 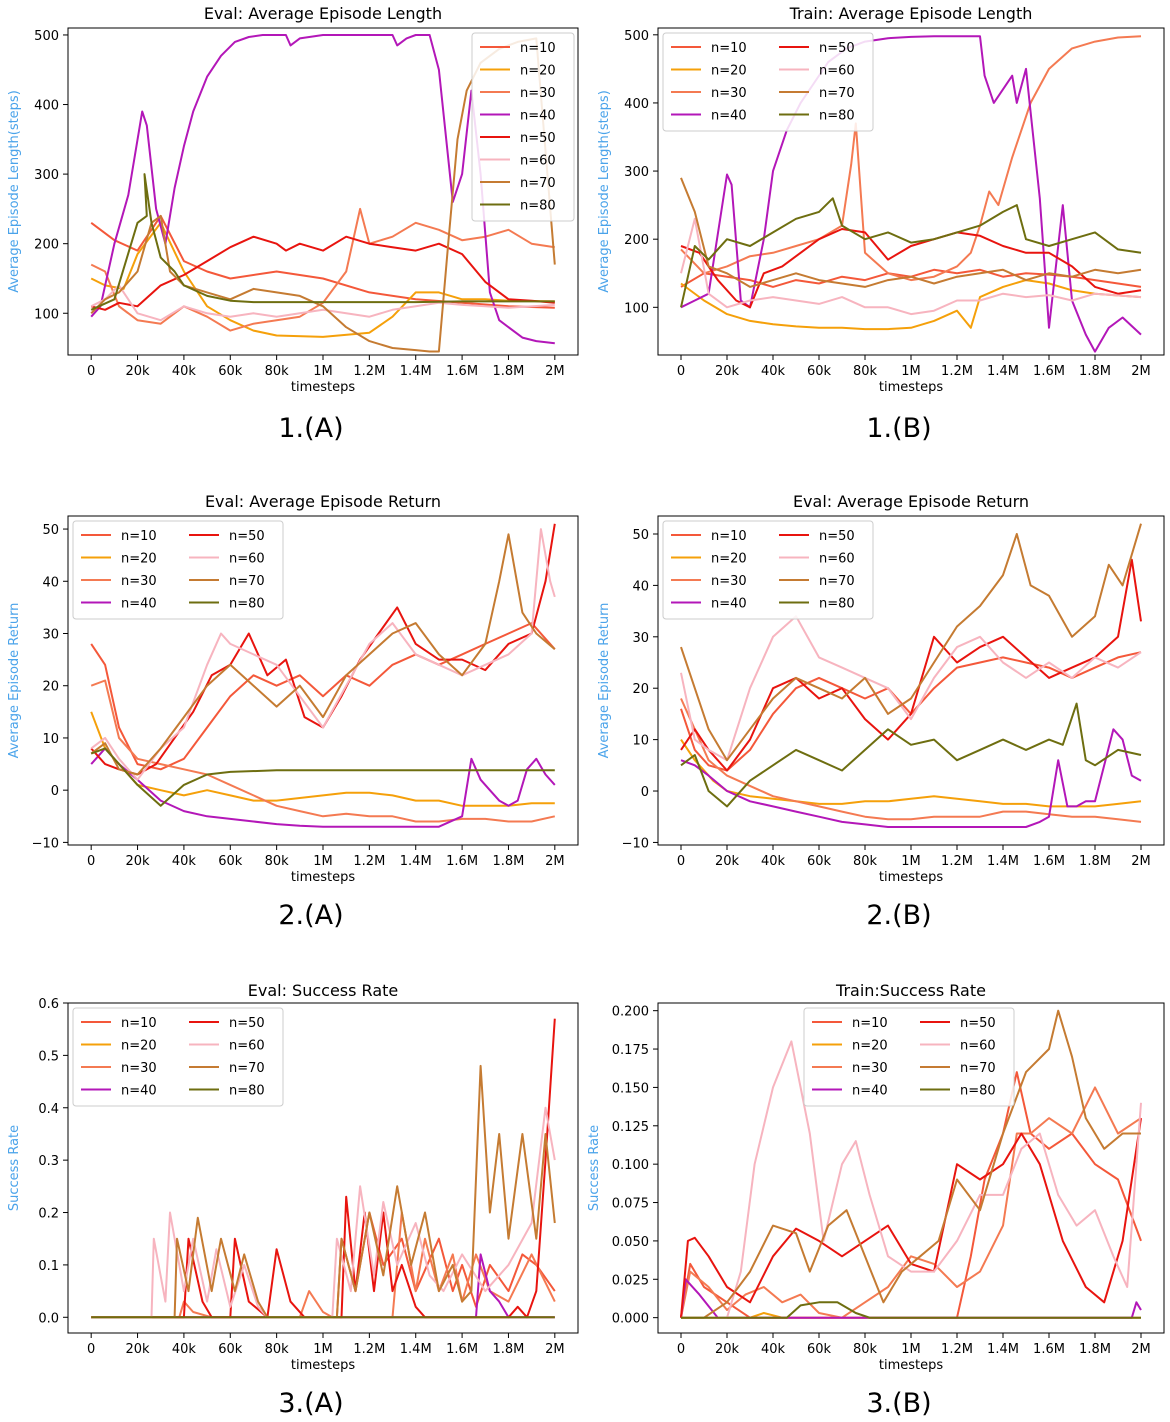 I want to click on y-tick-label: 0.075, so click(x=630, y=1204).